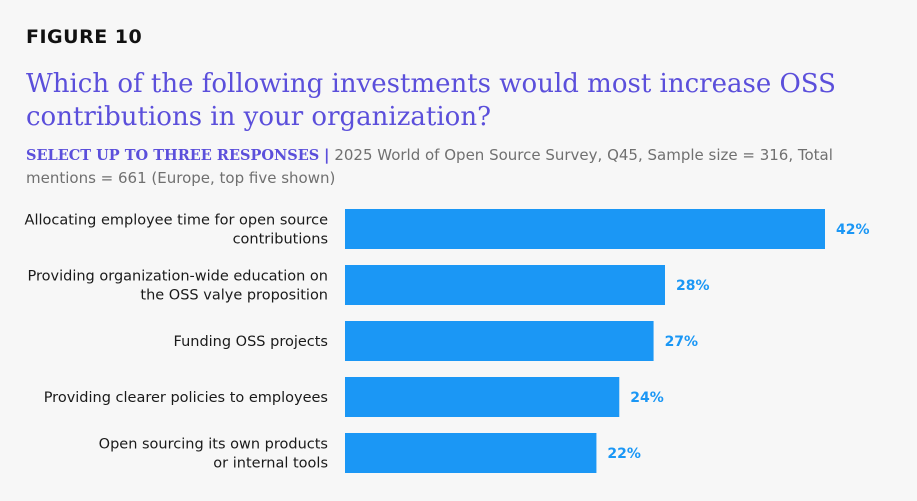 The image size is (917, 501). Describe the element at coordinates (624, 454) in the screenshot. I see `value-label: 22%` at that location.